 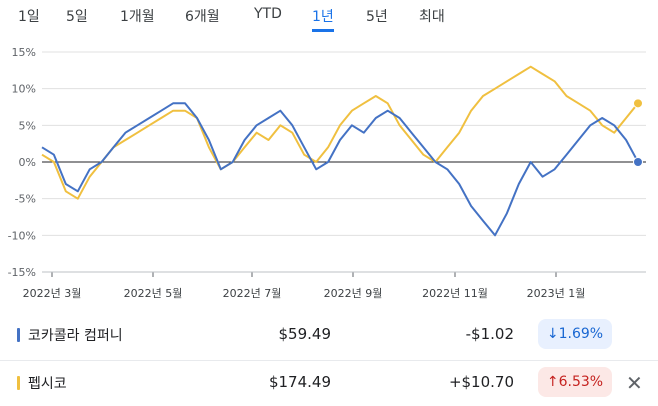 What do you see at coordinates (22, 272) in the screenshot?
I see `y-tick-label: -15%` at bounding box center [22, 272].